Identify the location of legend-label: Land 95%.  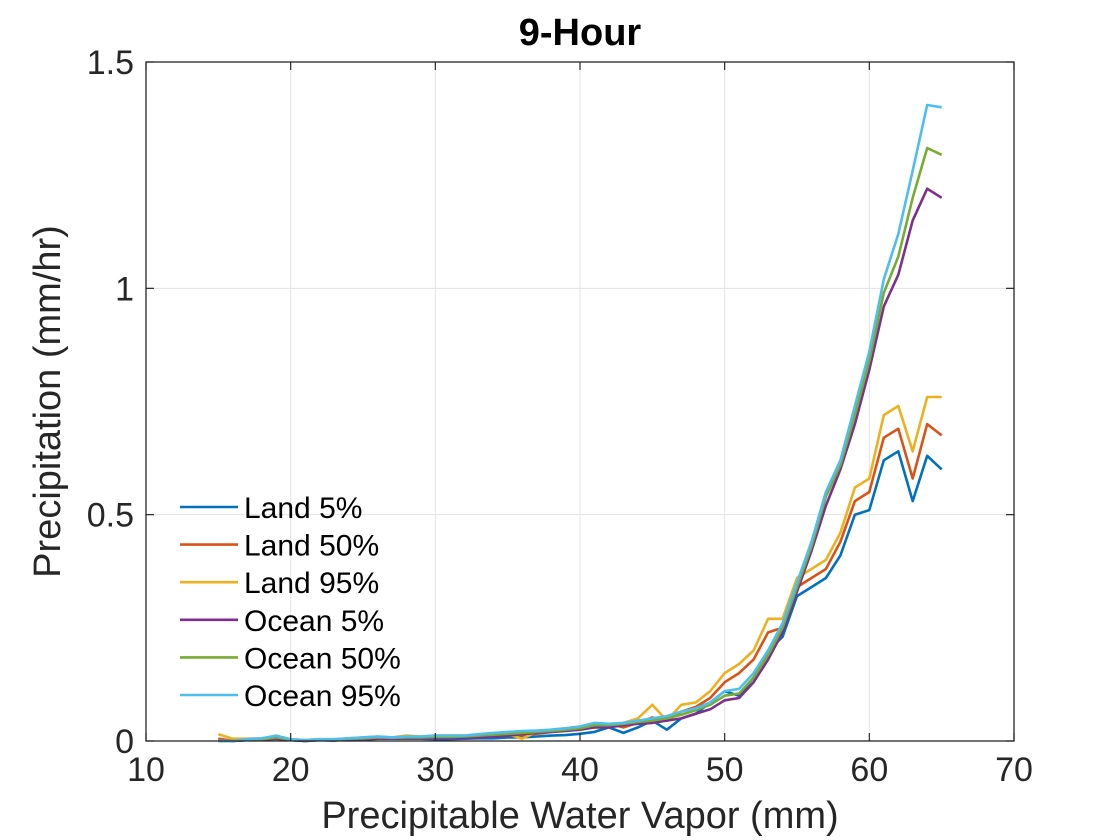
(311, 583).